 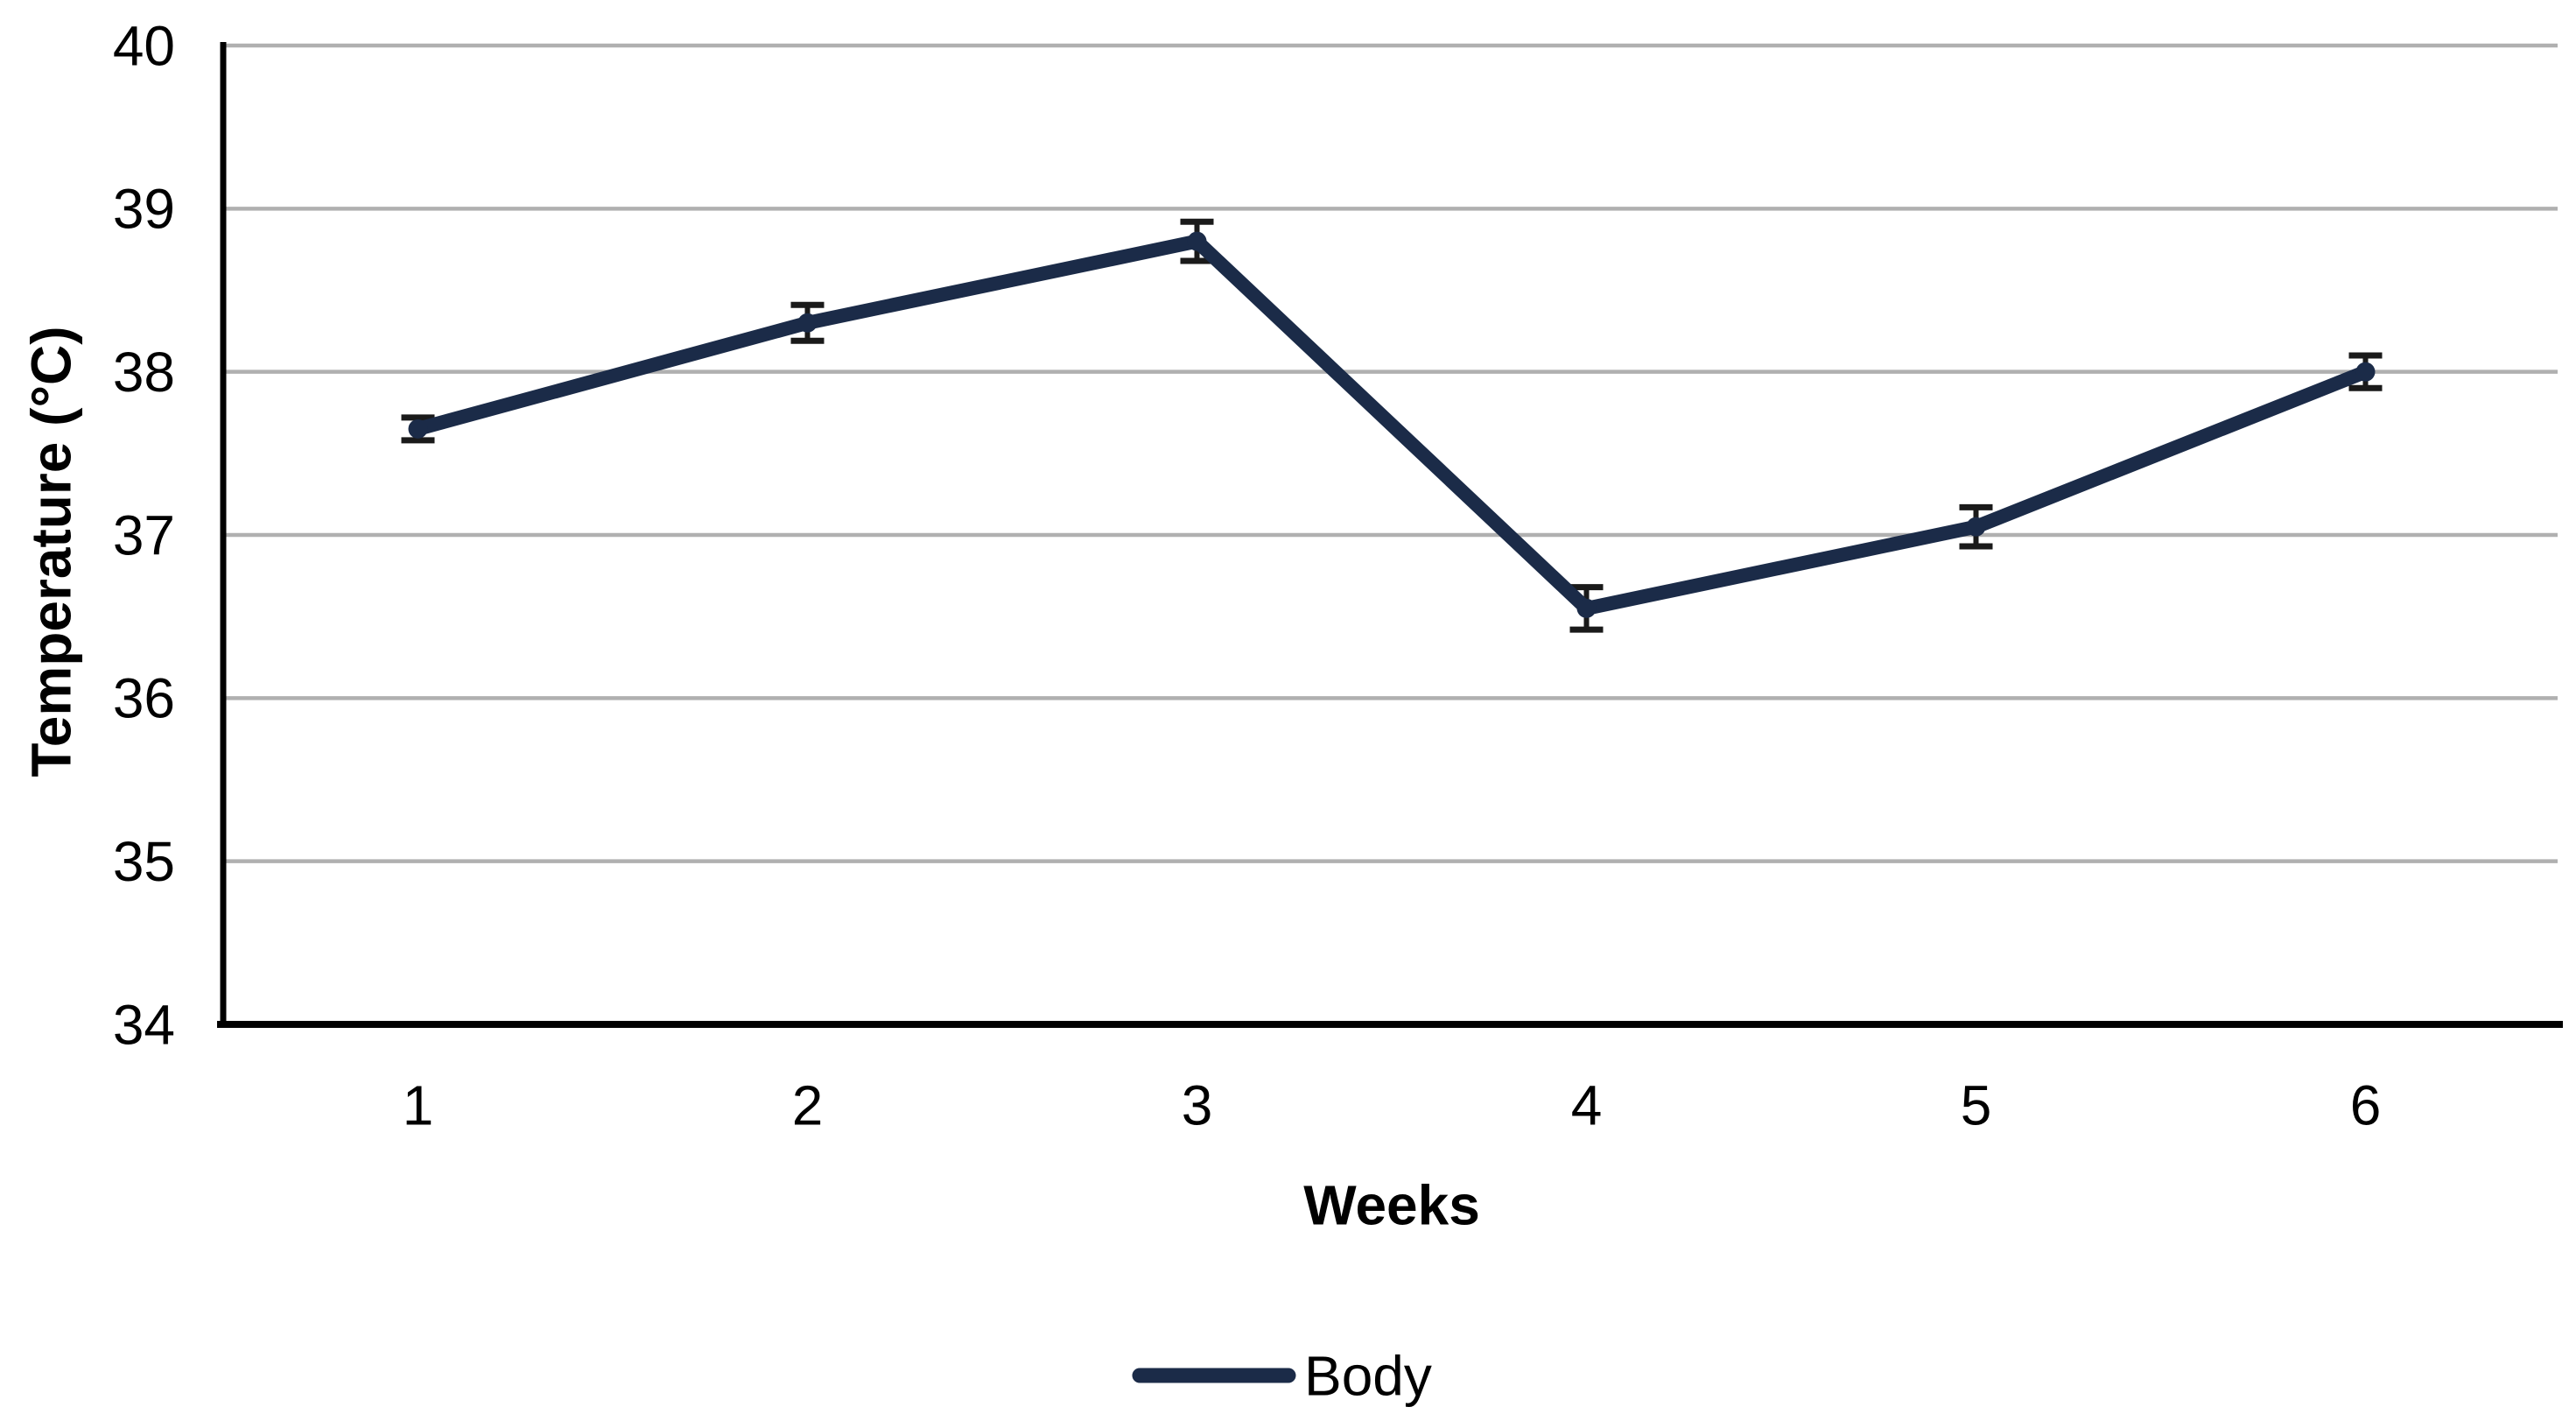 I want to click on x-tick-label-week-4: 4, so click(x=1587, y=1104).